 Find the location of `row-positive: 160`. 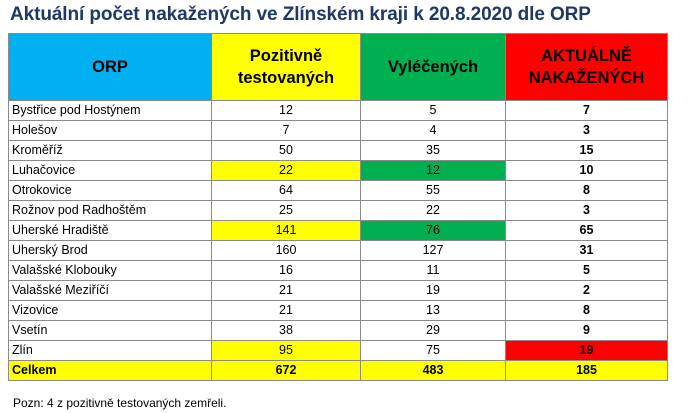

row-positive: 160 is located at coordinates (286, 250).